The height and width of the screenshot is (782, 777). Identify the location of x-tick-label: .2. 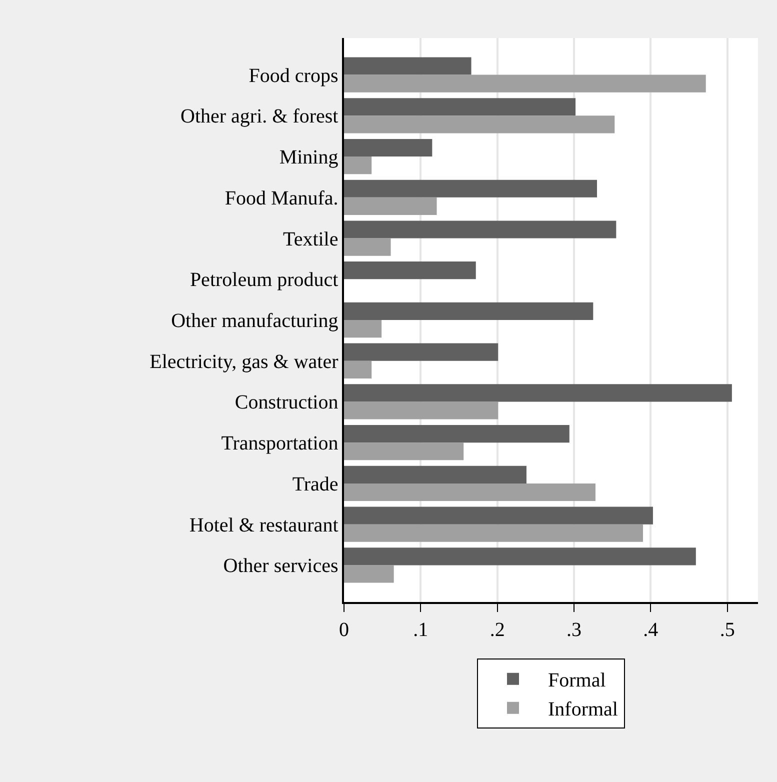
(497, 629).